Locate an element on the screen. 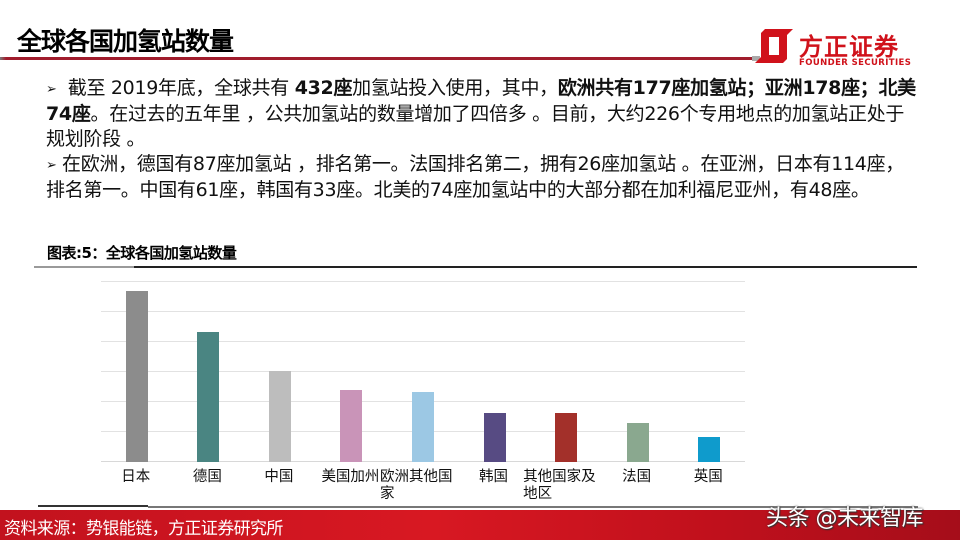  logo-chinese-text: 方正证券 is located at coordinates (849, 47).